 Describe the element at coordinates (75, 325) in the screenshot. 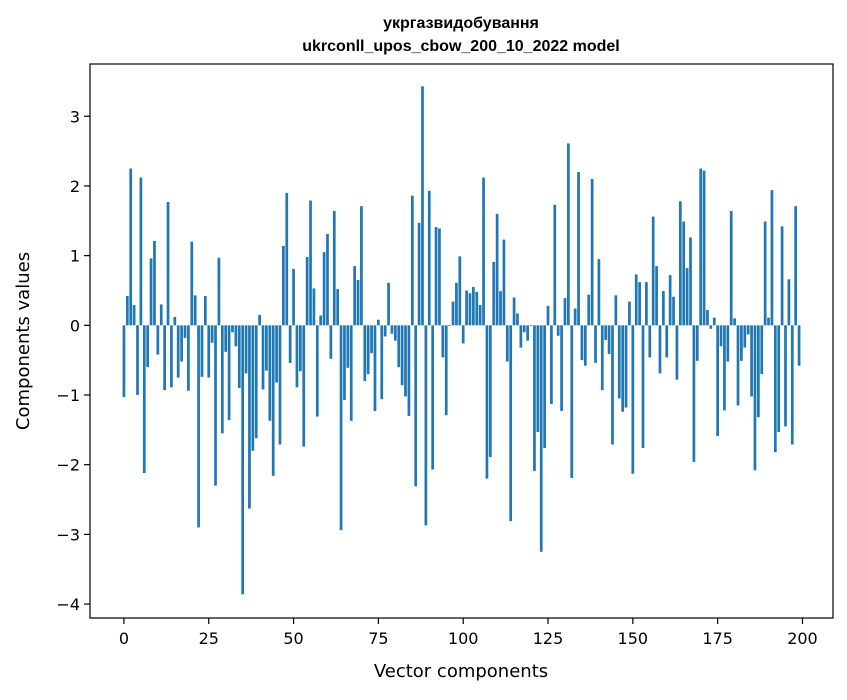

I see `y-tick-label: 0` at that location.